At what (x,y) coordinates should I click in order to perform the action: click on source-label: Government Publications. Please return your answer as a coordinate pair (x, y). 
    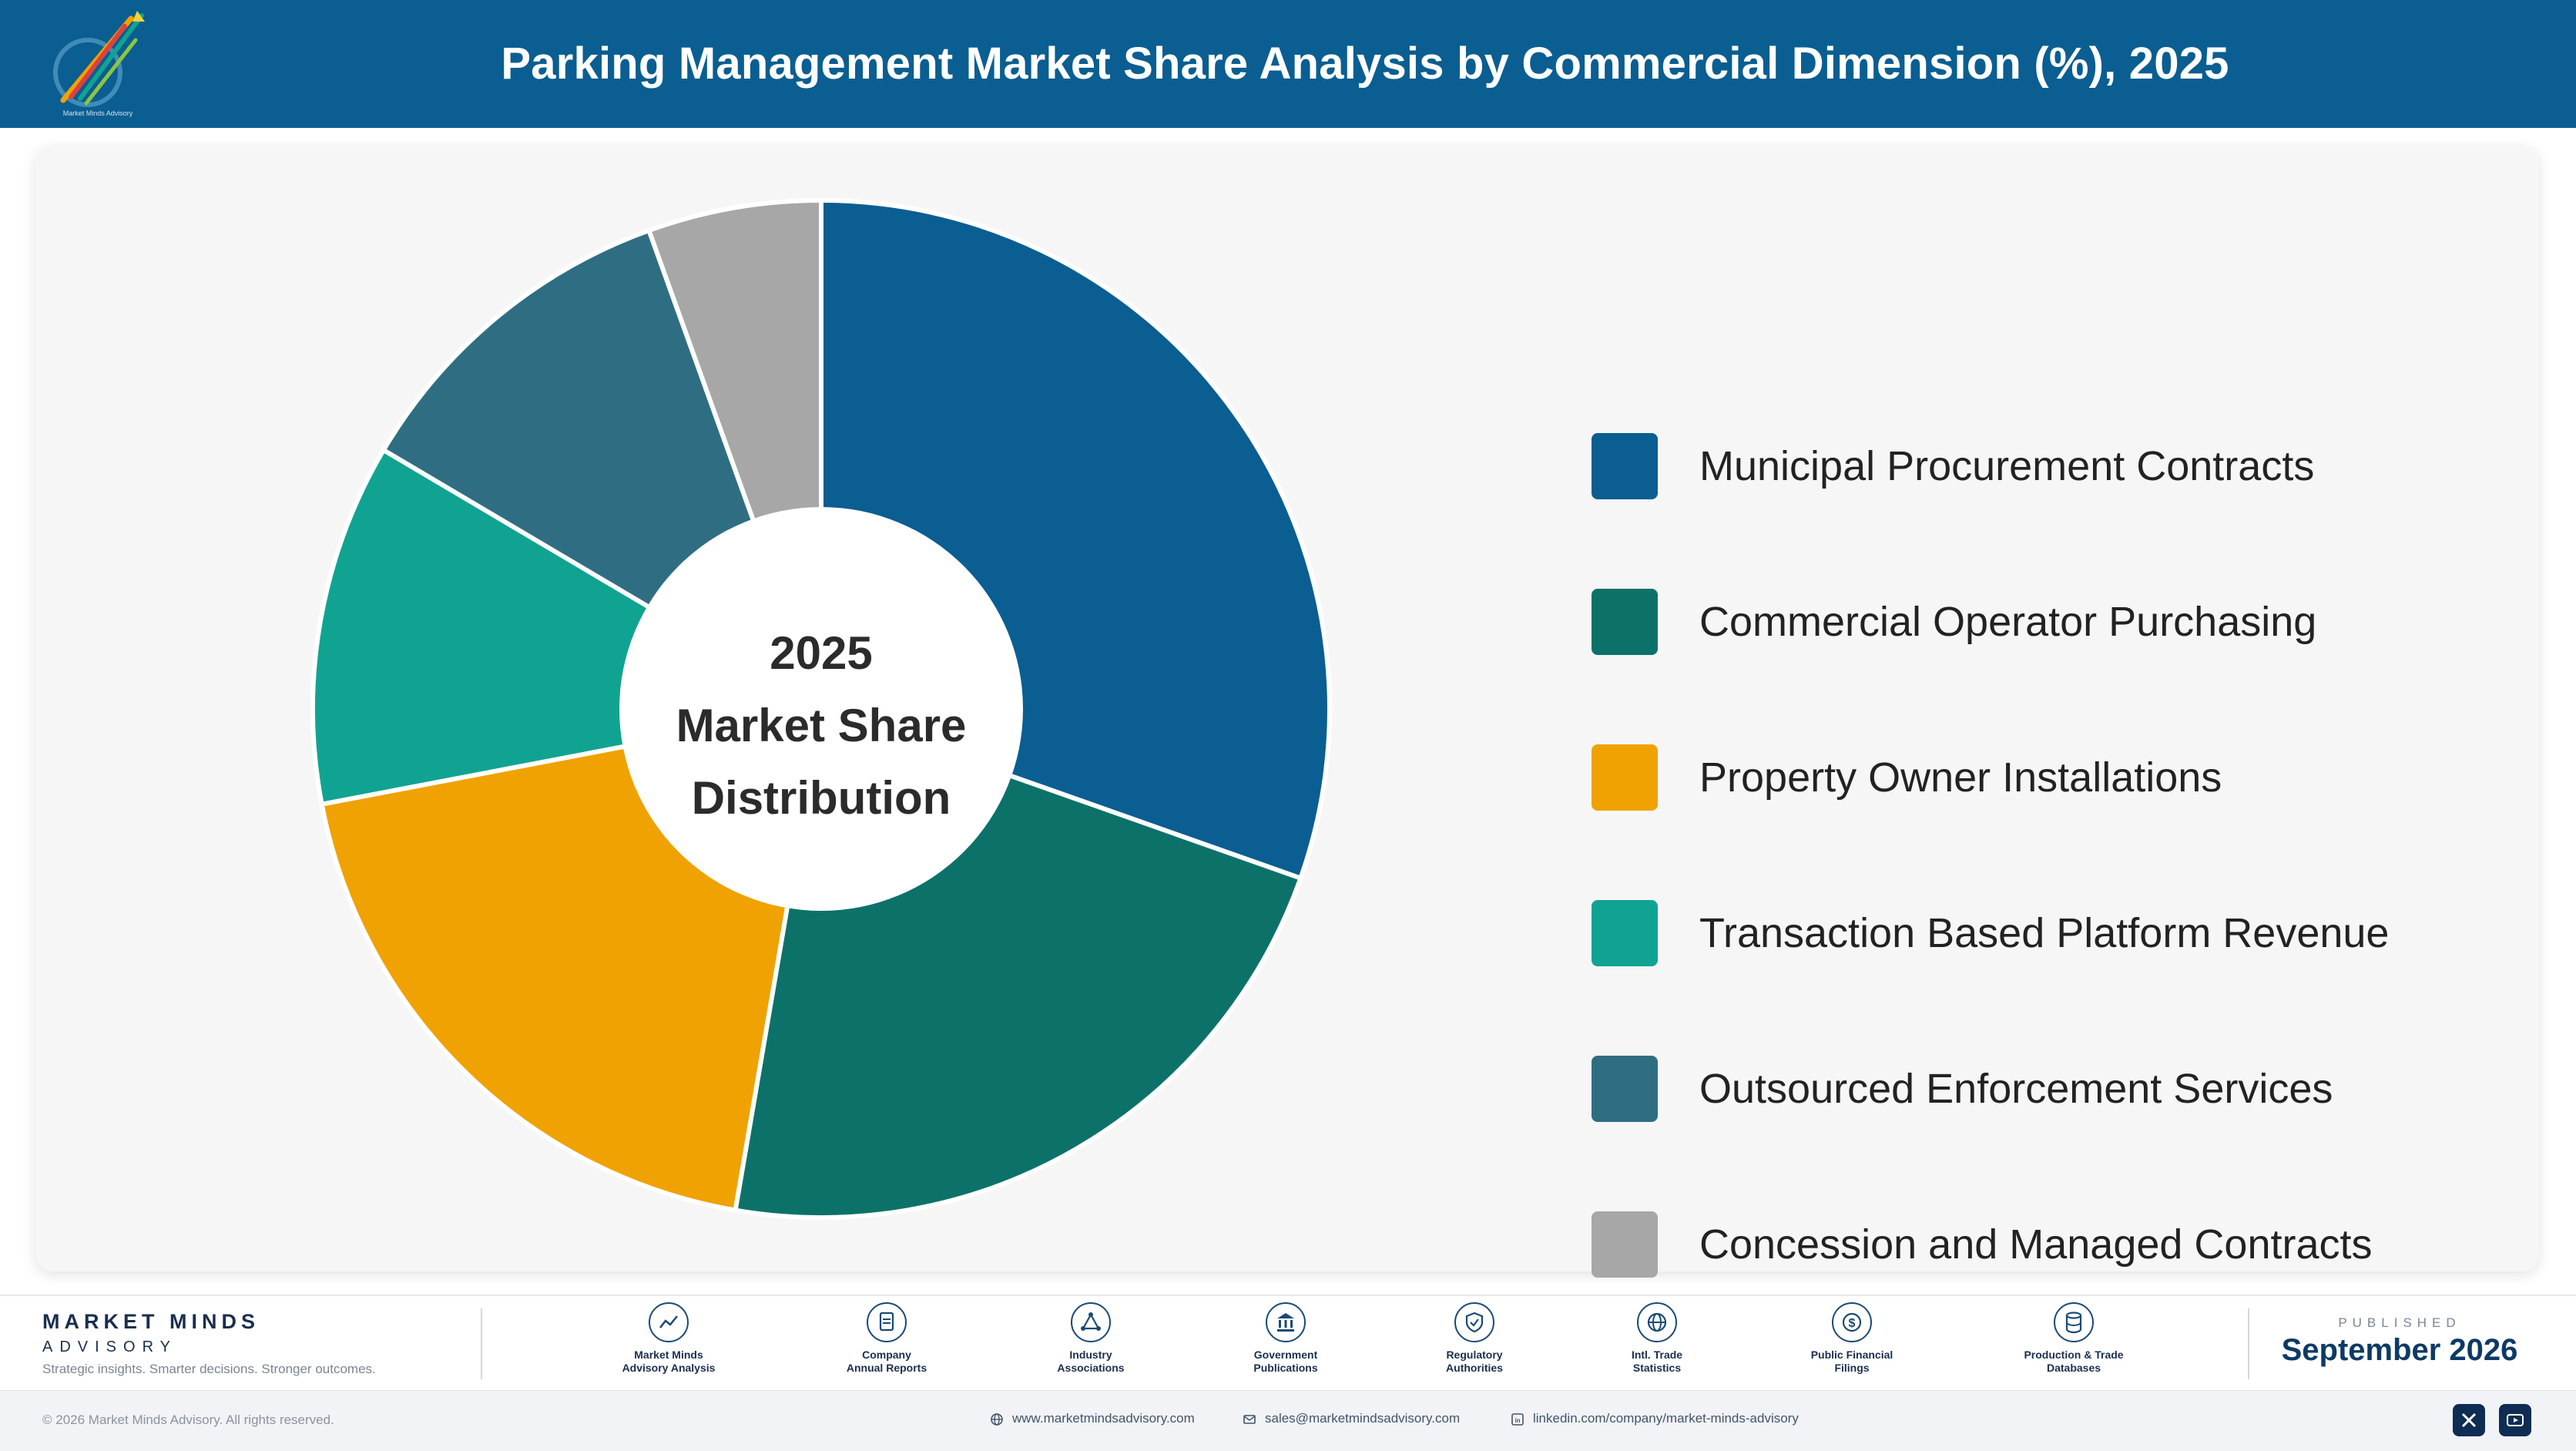
    Looking at the image, I should click on (1285, 1361).